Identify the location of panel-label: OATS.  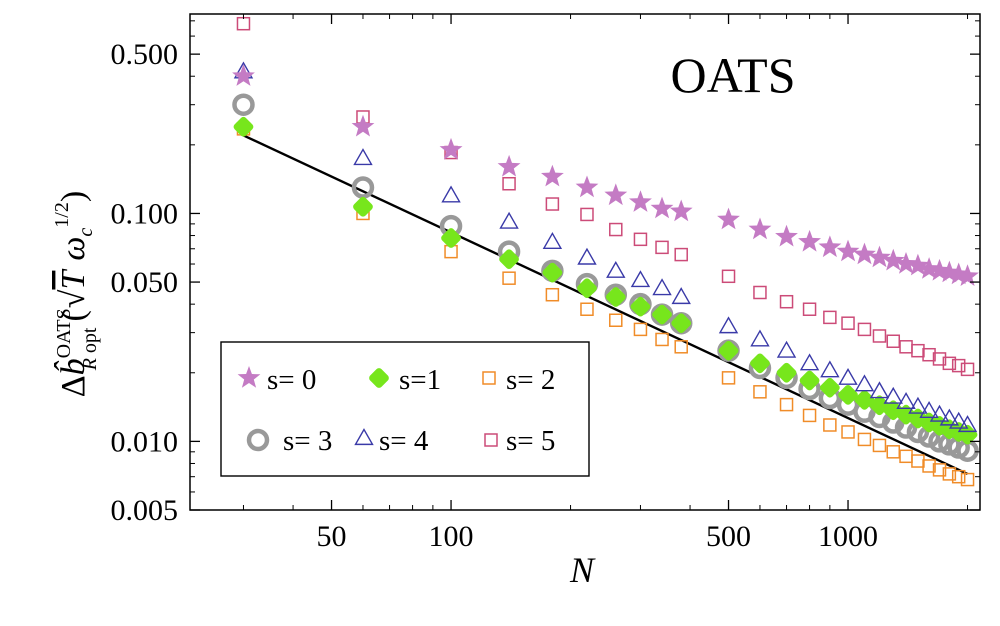
(732, 75).